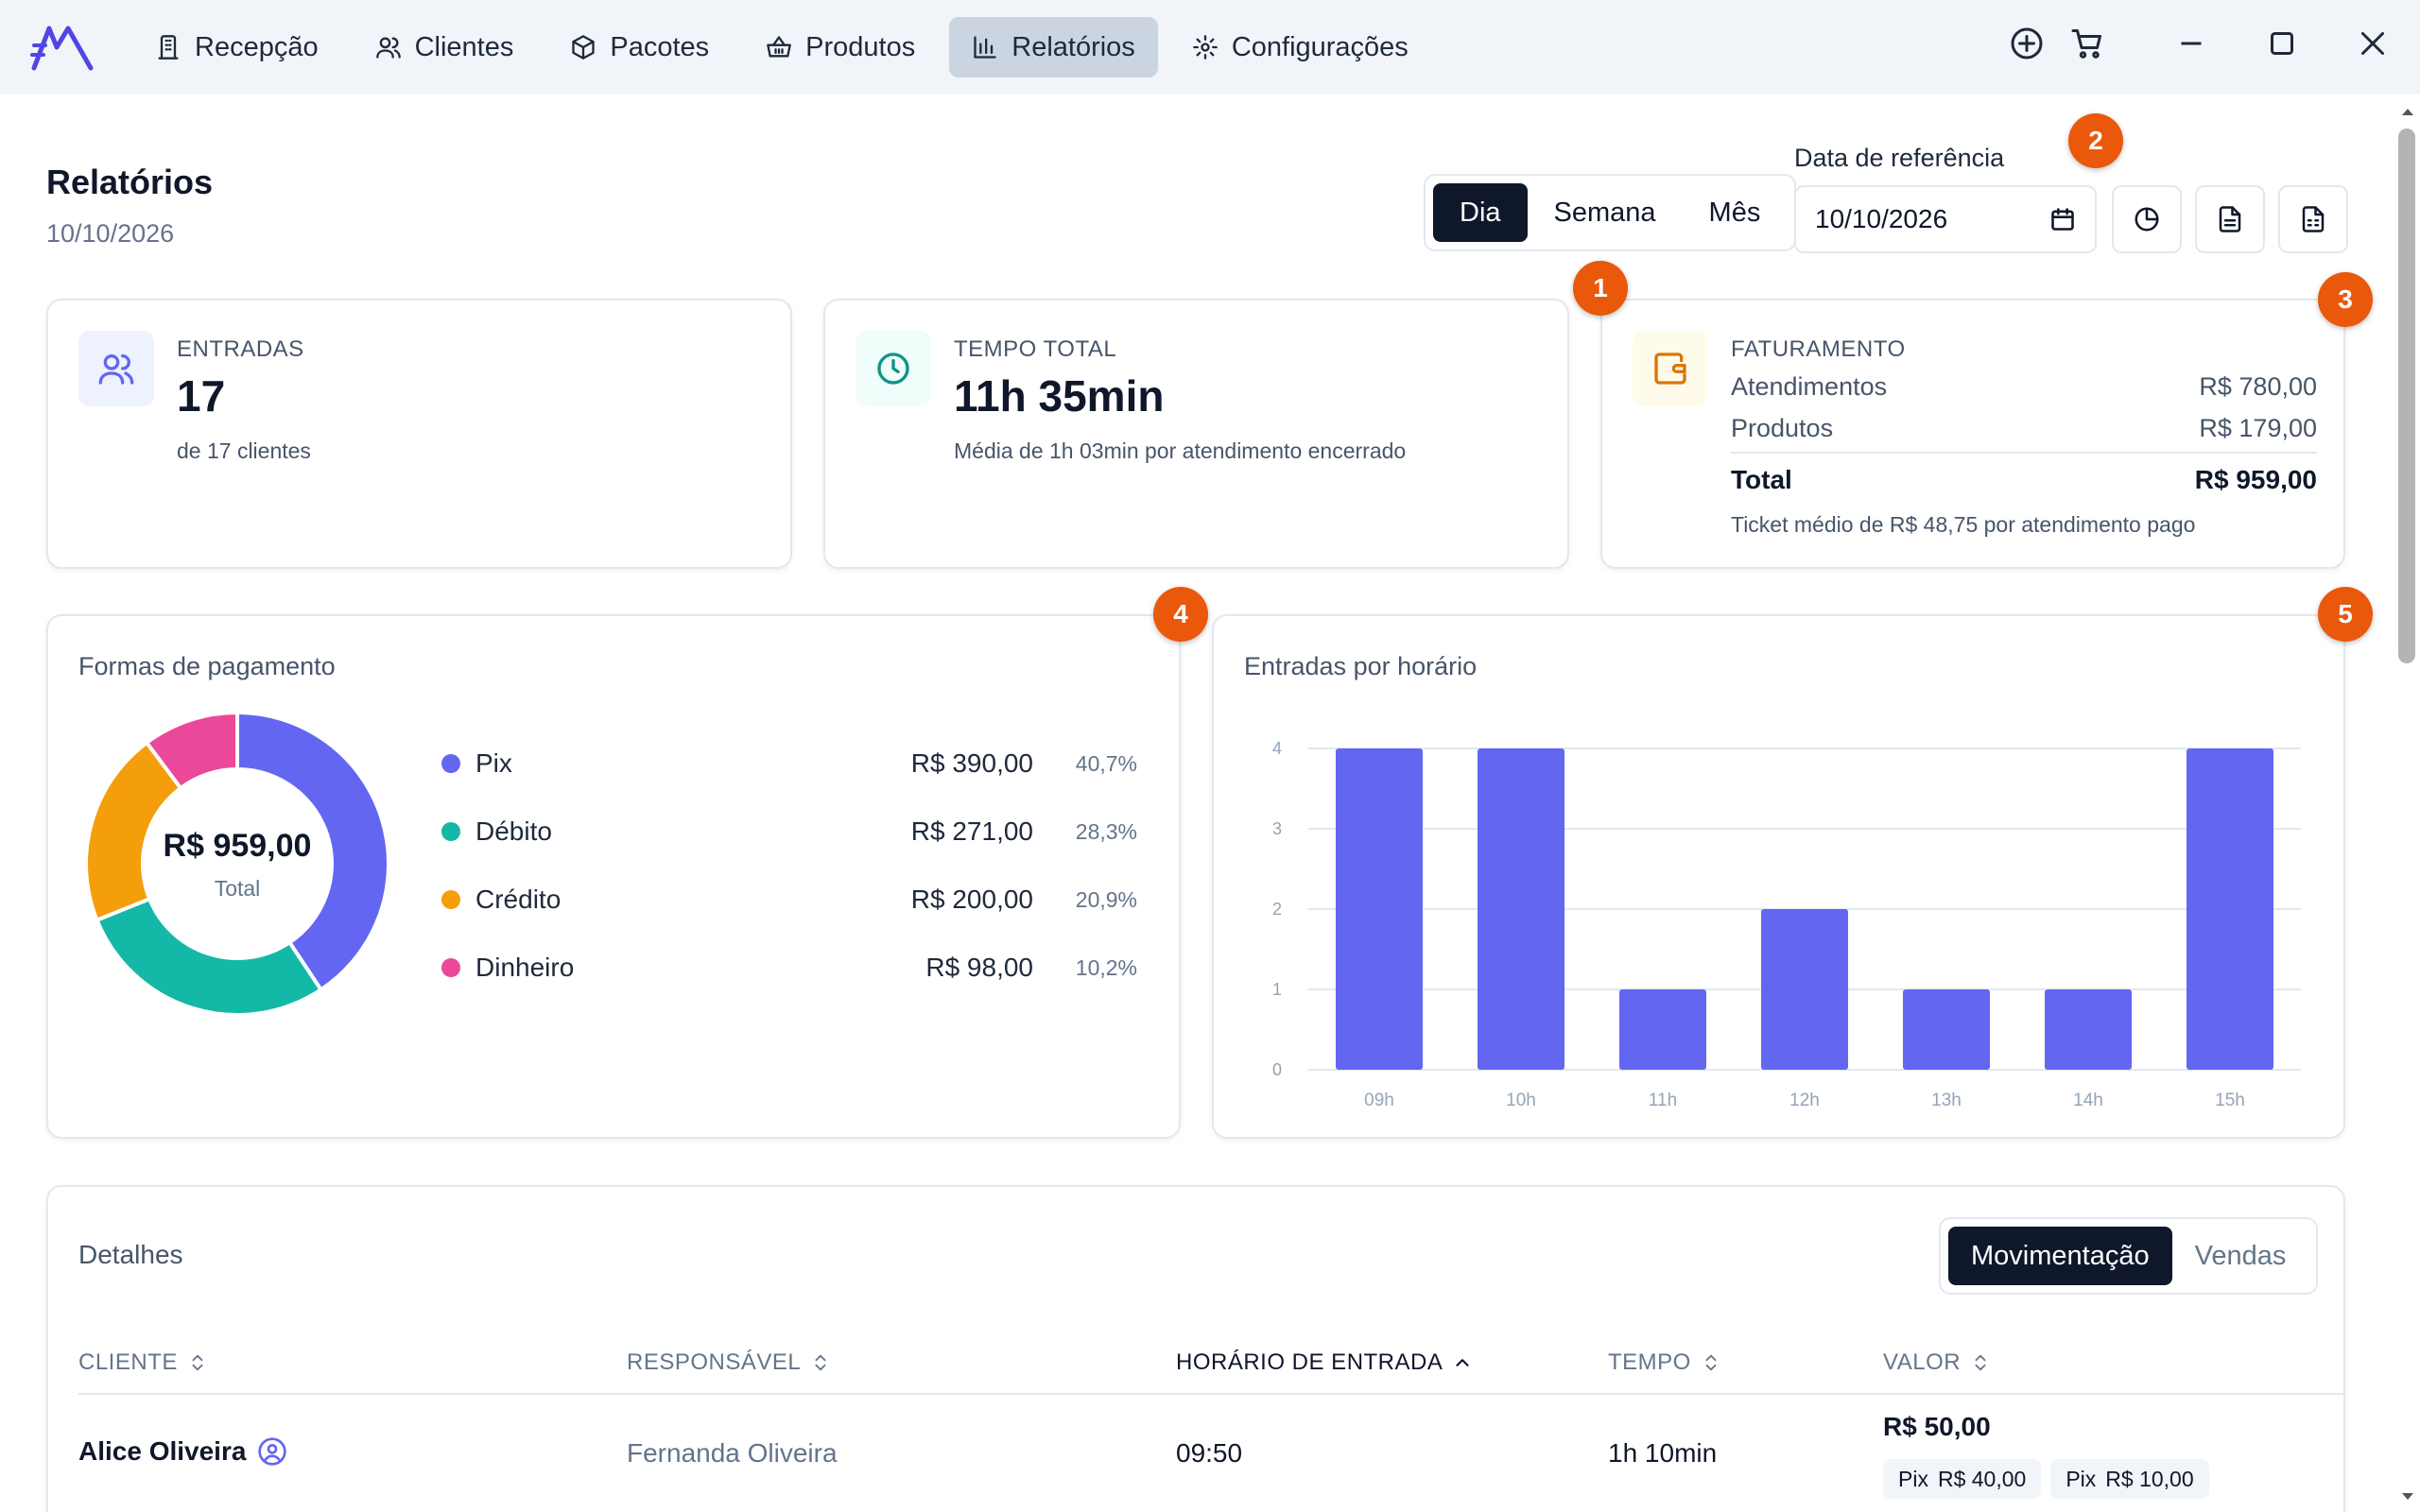 This screenshot has width=2420, height=1512. I want to click on legend-percent: 40,7%, so click(1106, 763).